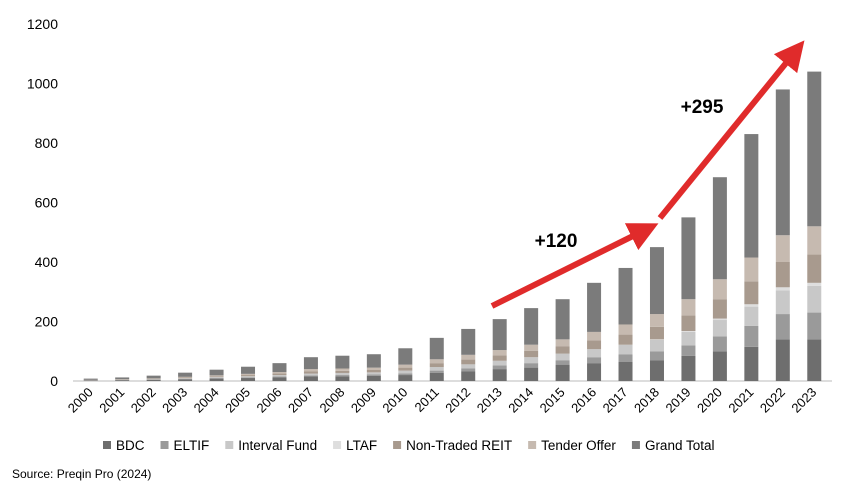 The image size is (842, 492). What do you see at coordinates (269, 400) in the screenshot?
I see `x-tick-label: 2006` at bounding box center [269, 400].